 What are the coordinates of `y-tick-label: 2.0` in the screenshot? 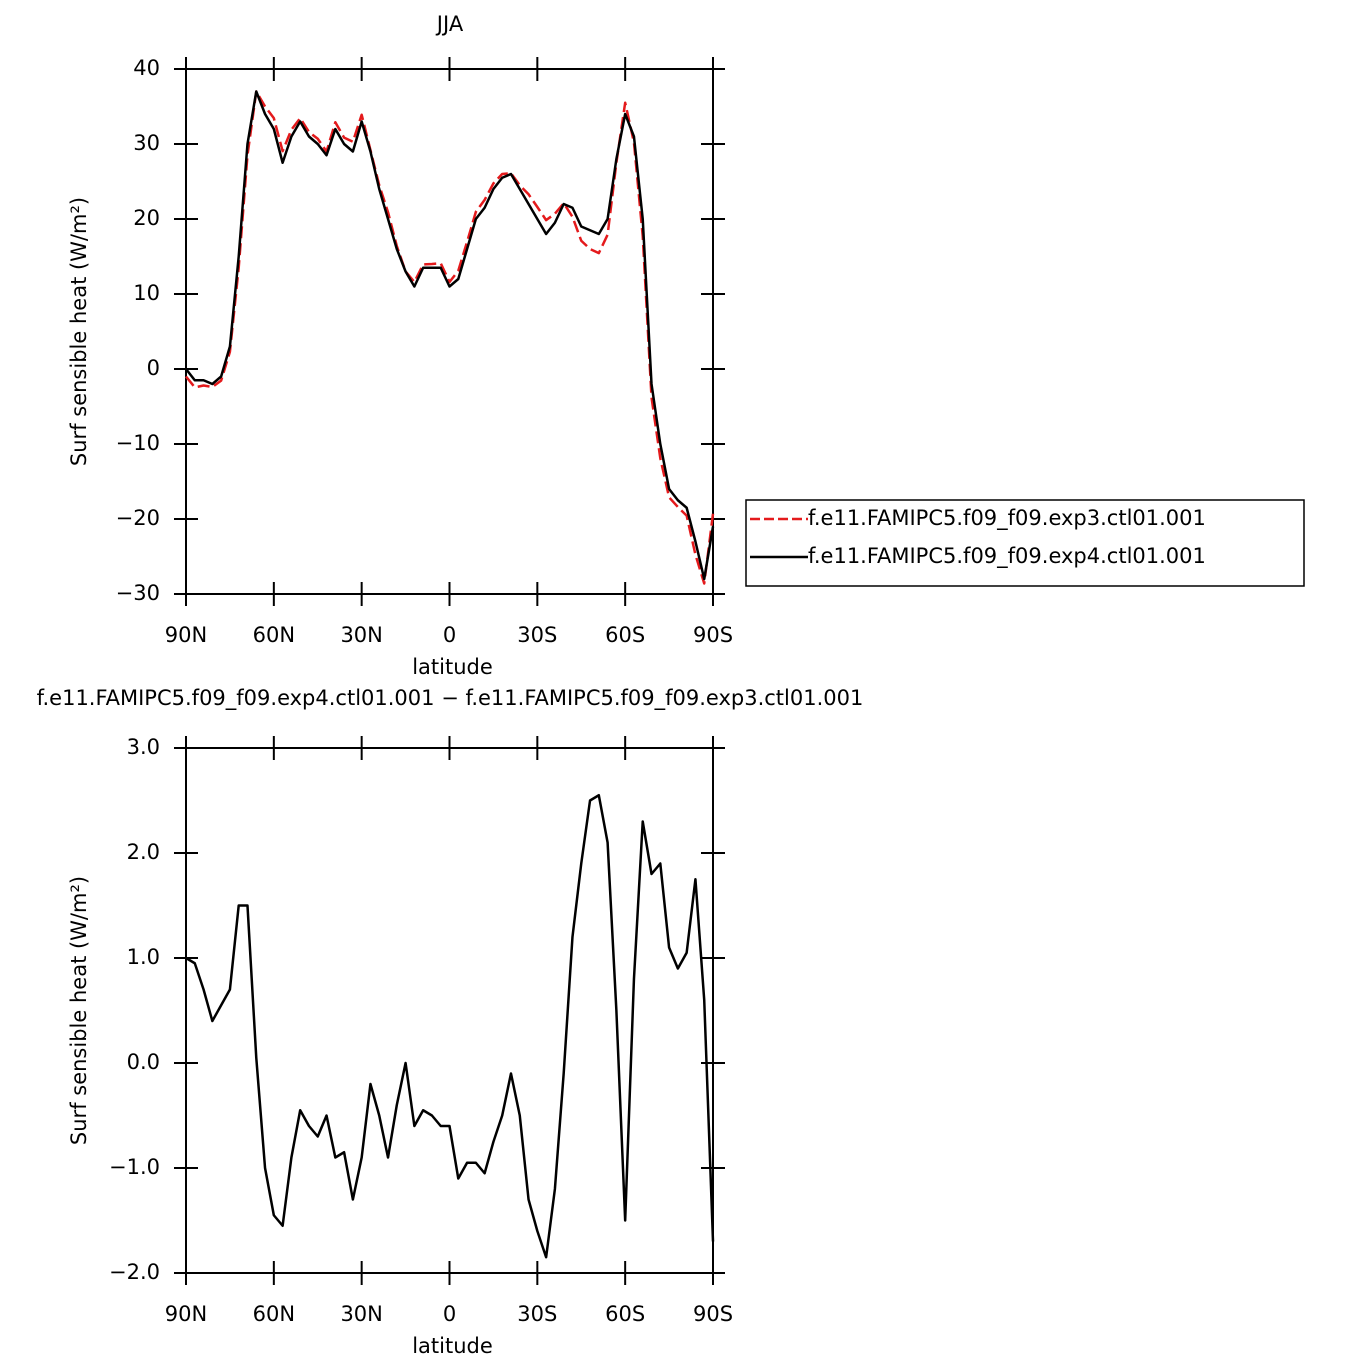 It's located at (143, 852).